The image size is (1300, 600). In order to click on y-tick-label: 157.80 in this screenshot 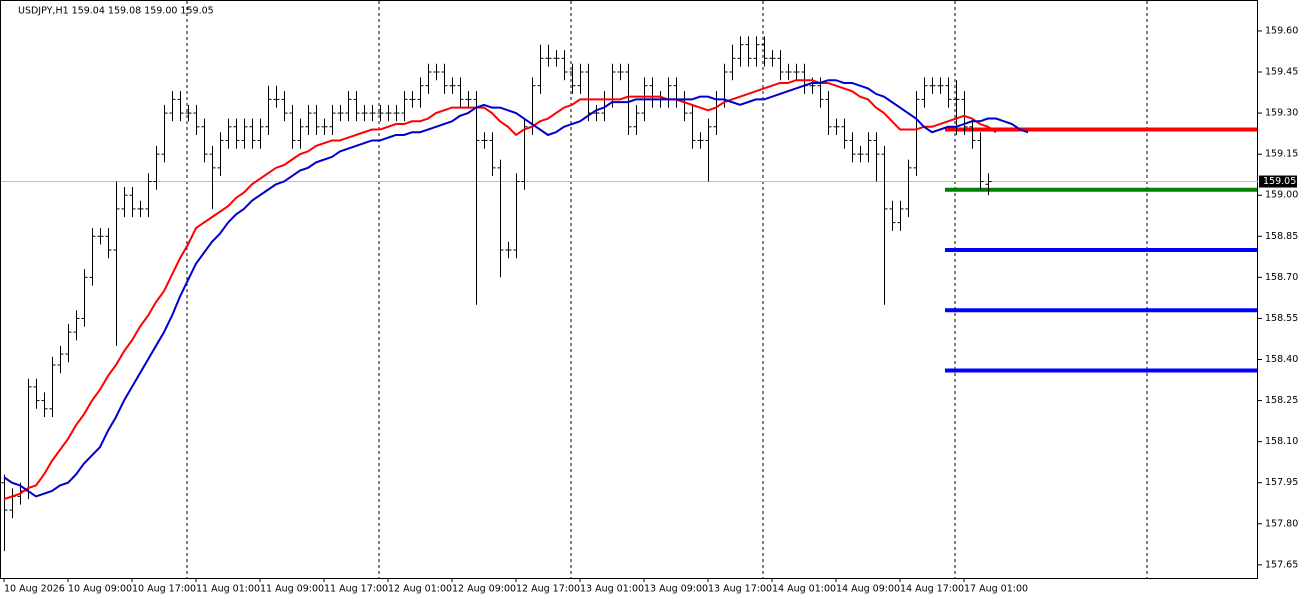, I will do `click(1281, 523)`.